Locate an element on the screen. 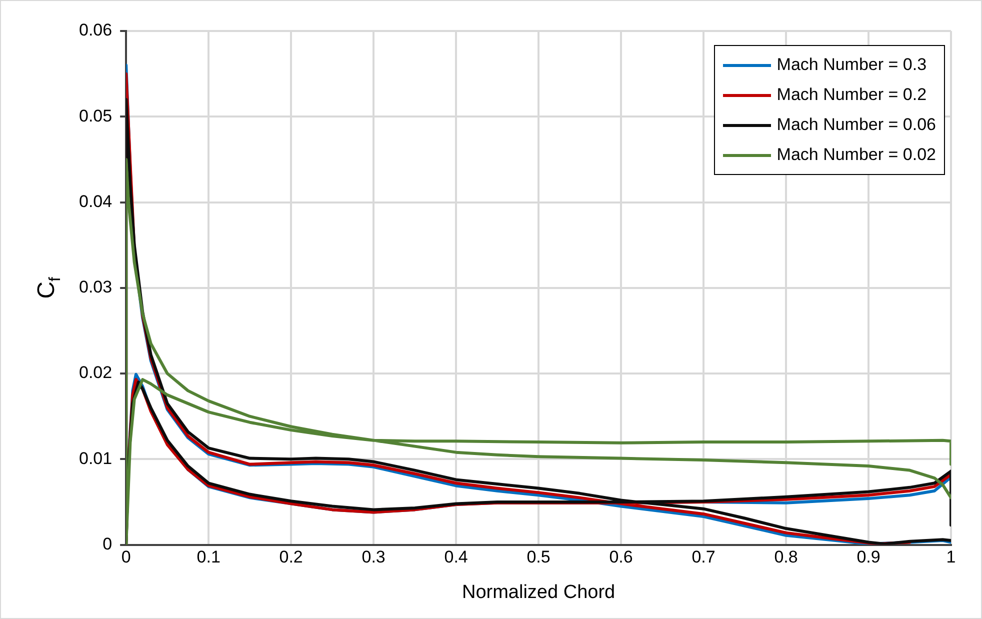  y-tick-label: 0.06 is located at coordinates (95, 30).